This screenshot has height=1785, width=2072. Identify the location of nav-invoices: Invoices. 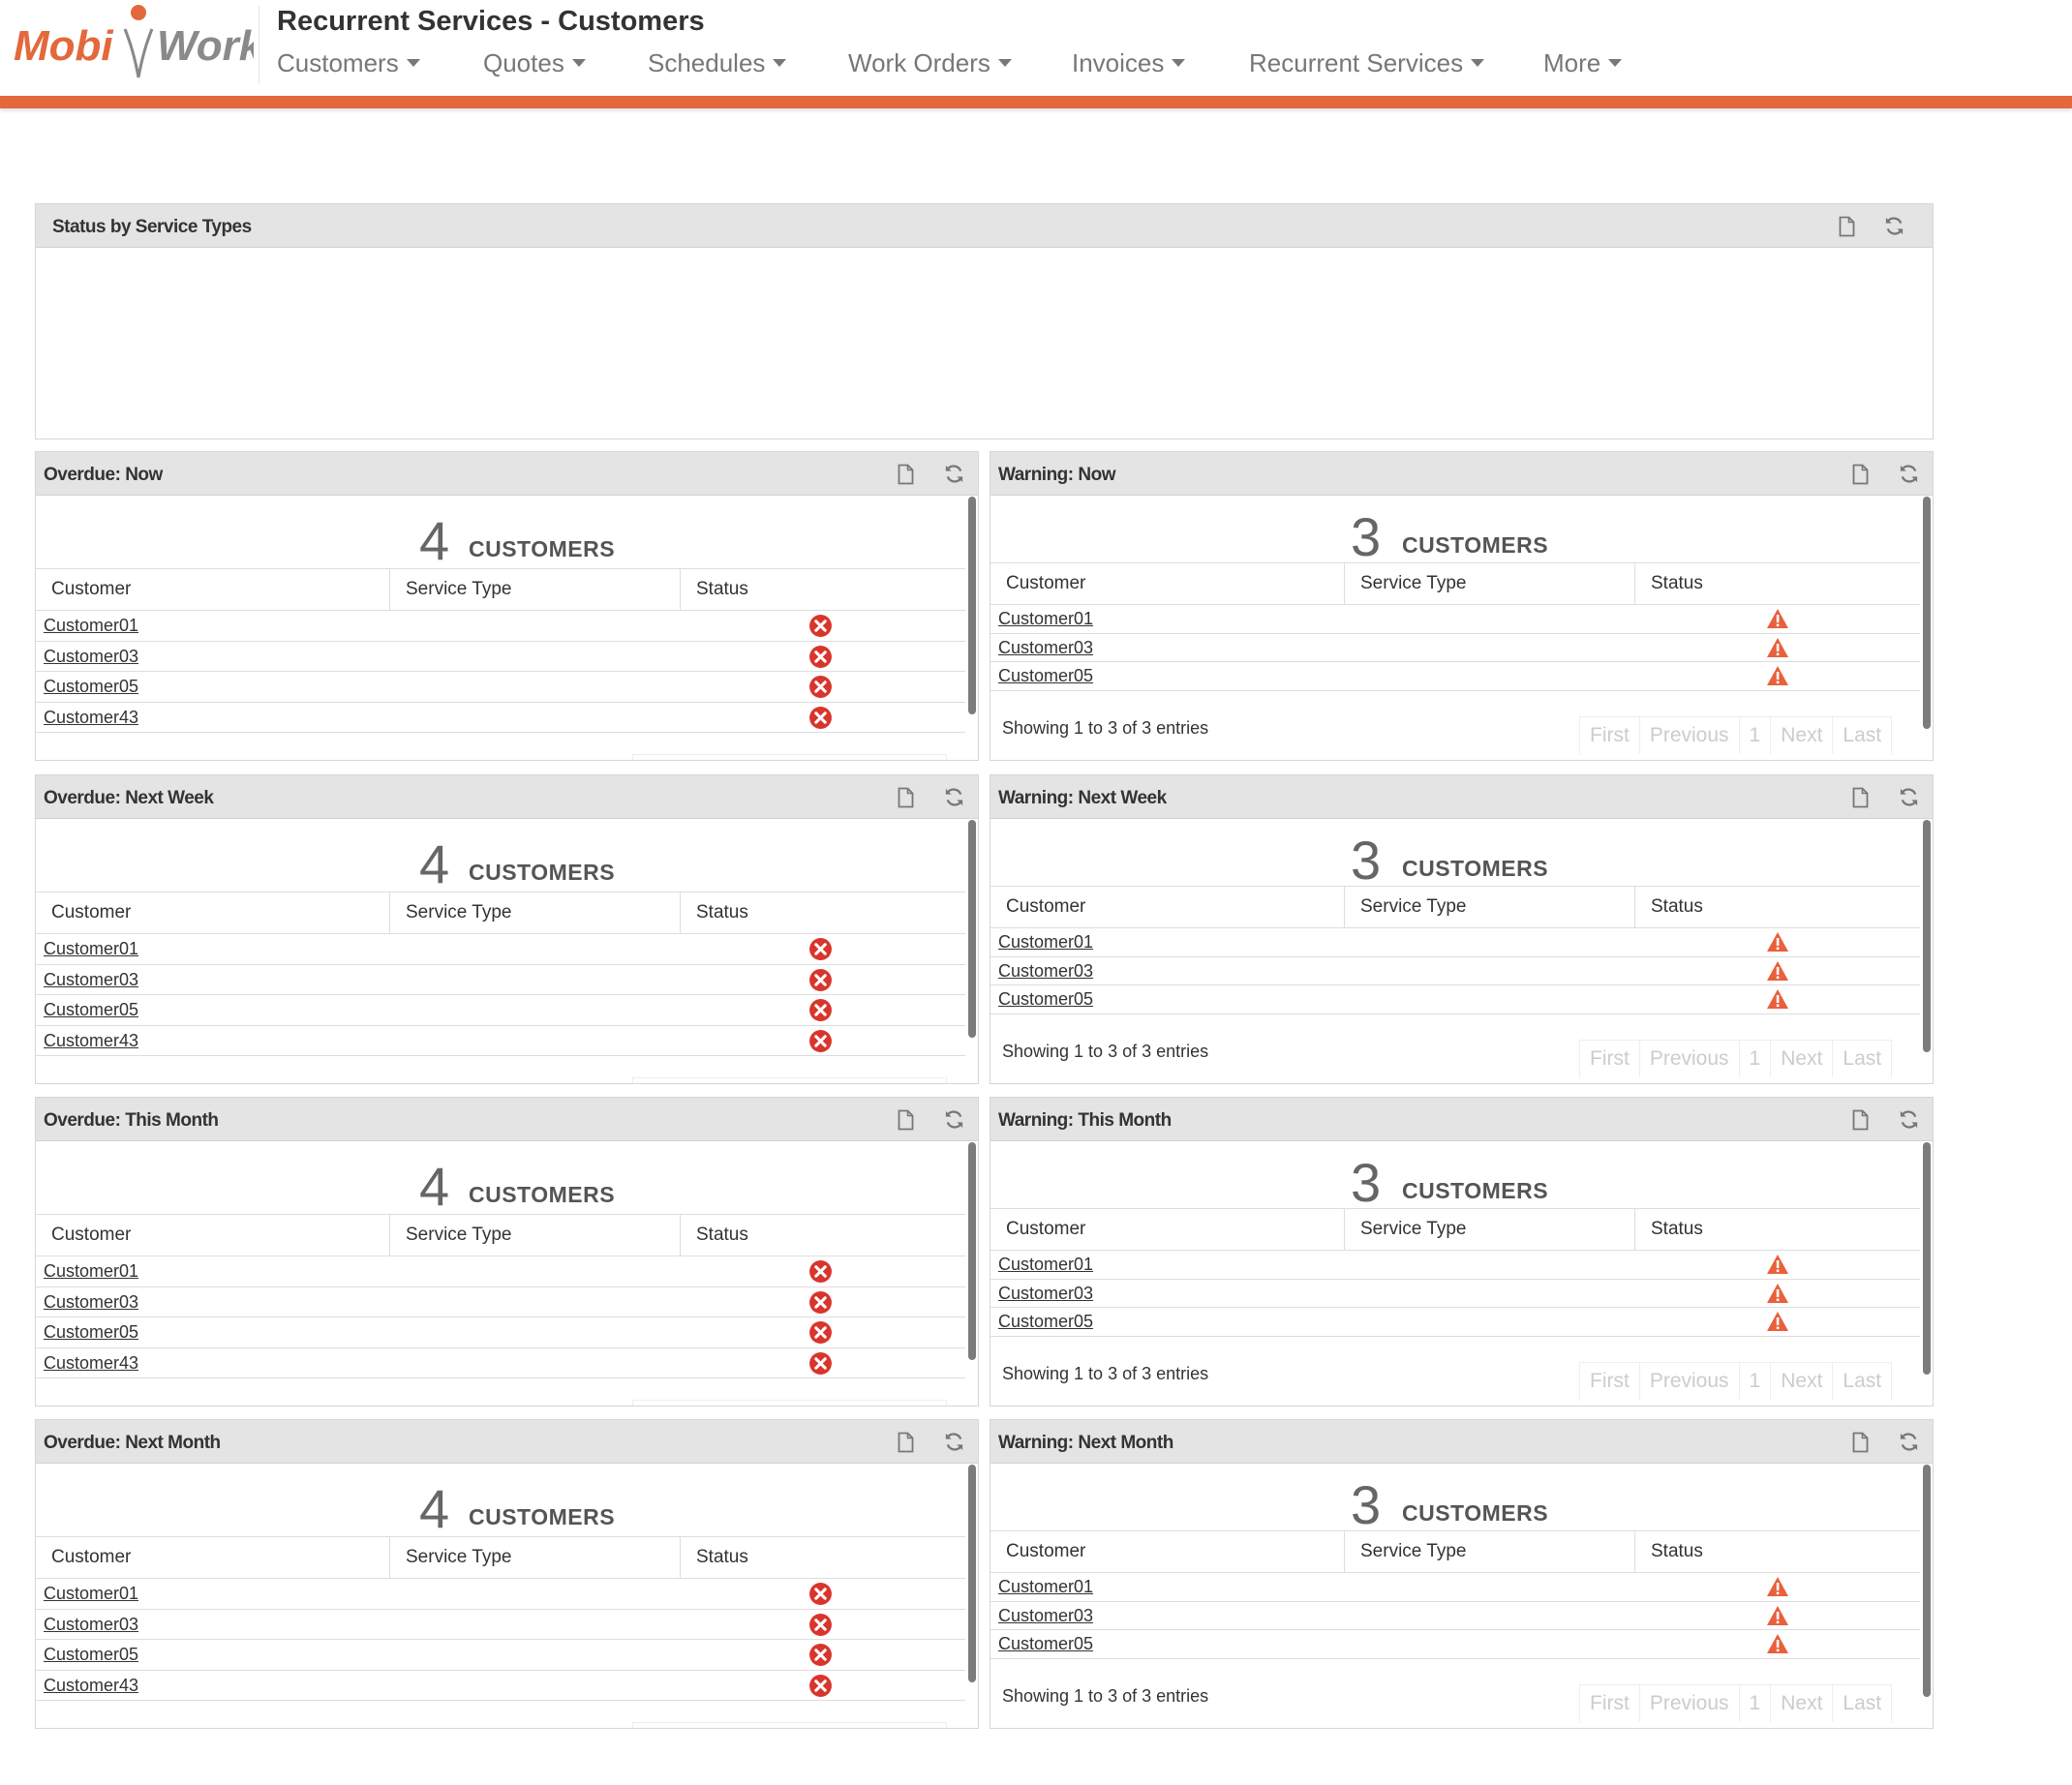
(1129, 63).